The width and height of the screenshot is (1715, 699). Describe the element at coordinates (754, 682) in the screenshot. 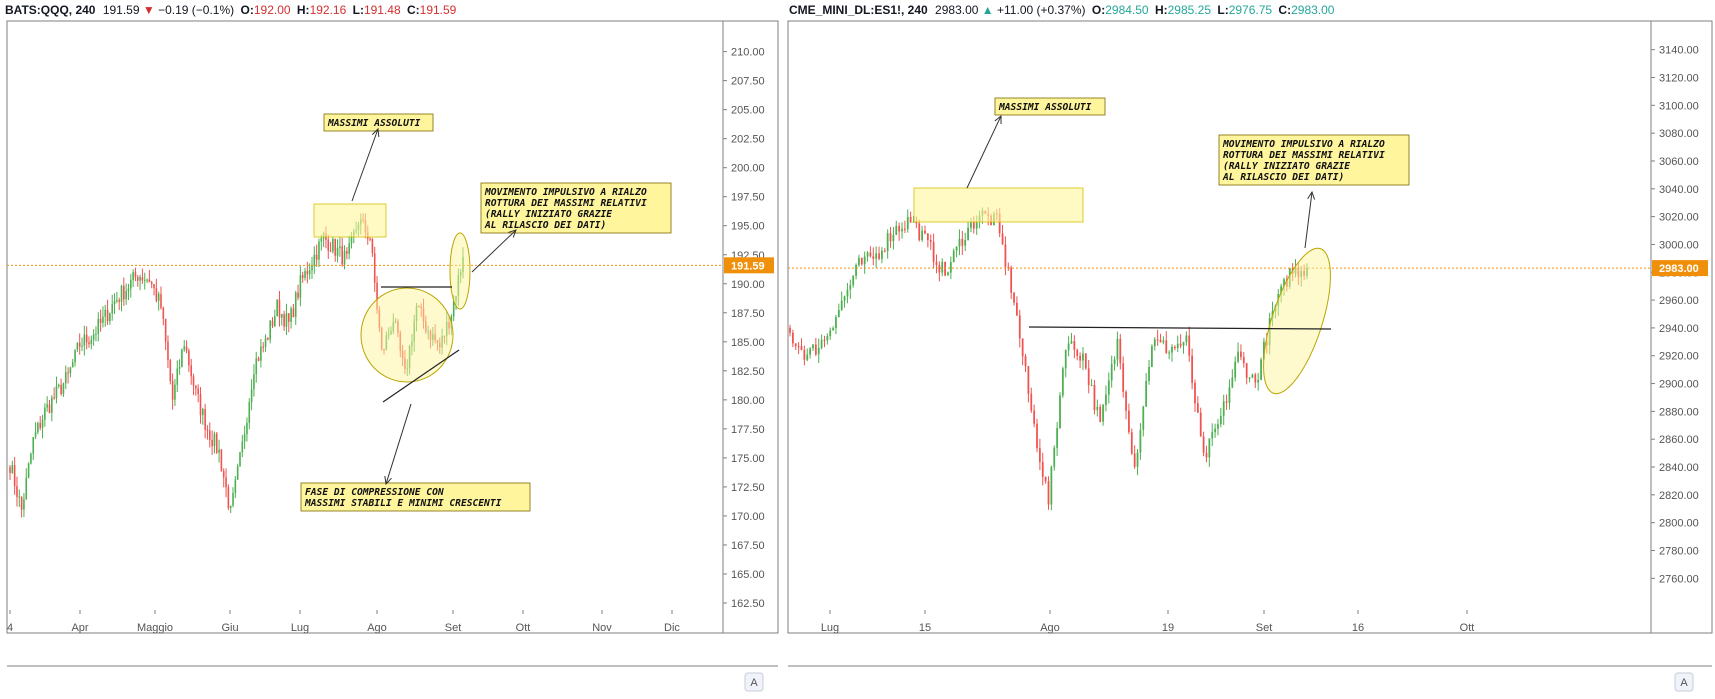

I see `left-auto-scale-button: A` at that location.